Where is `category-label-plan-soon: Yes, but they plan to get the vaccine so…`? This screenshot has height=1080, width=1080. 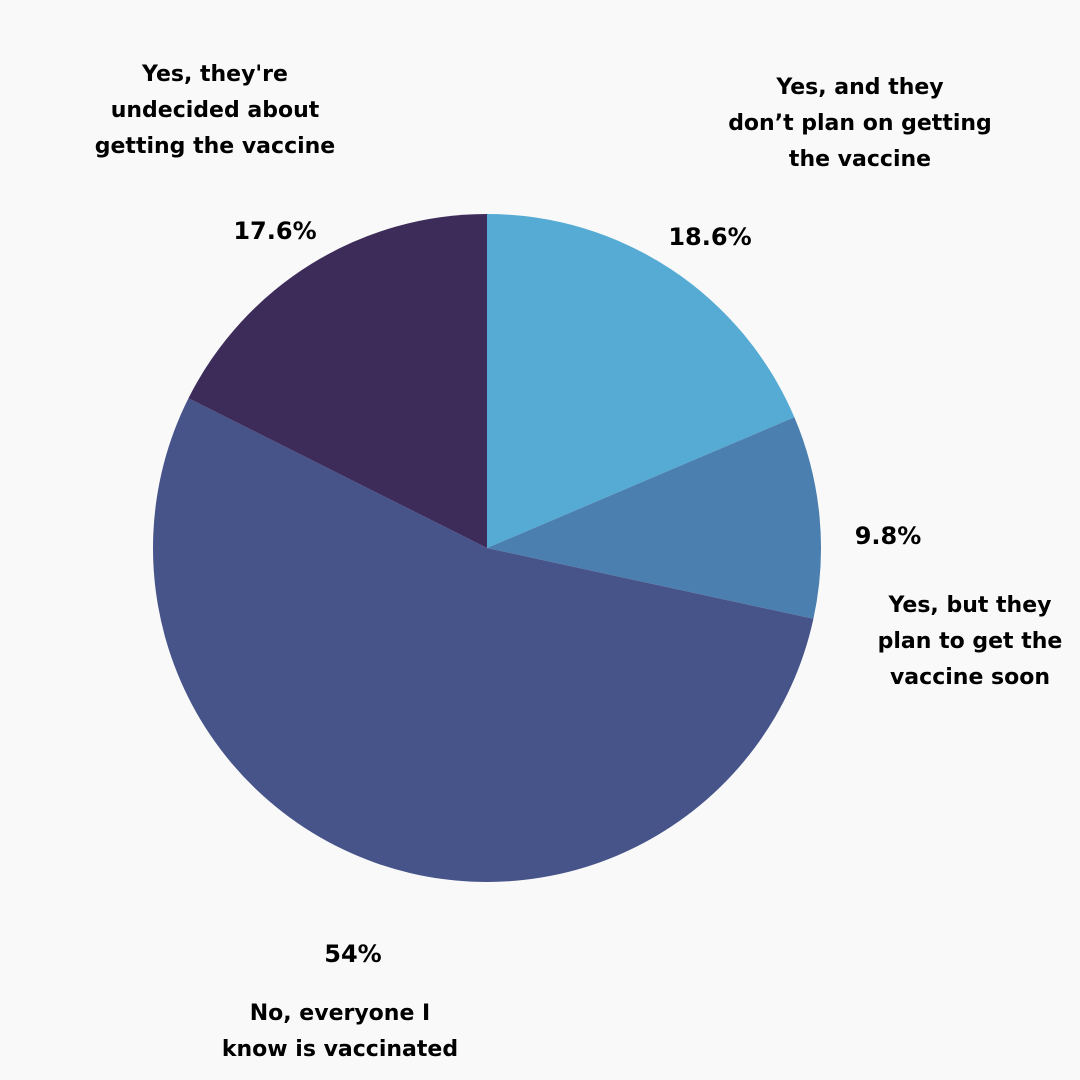 category-label-plan-soon: Yes, but they plan to get the vaccine so… is located at coordinates (970, 641).